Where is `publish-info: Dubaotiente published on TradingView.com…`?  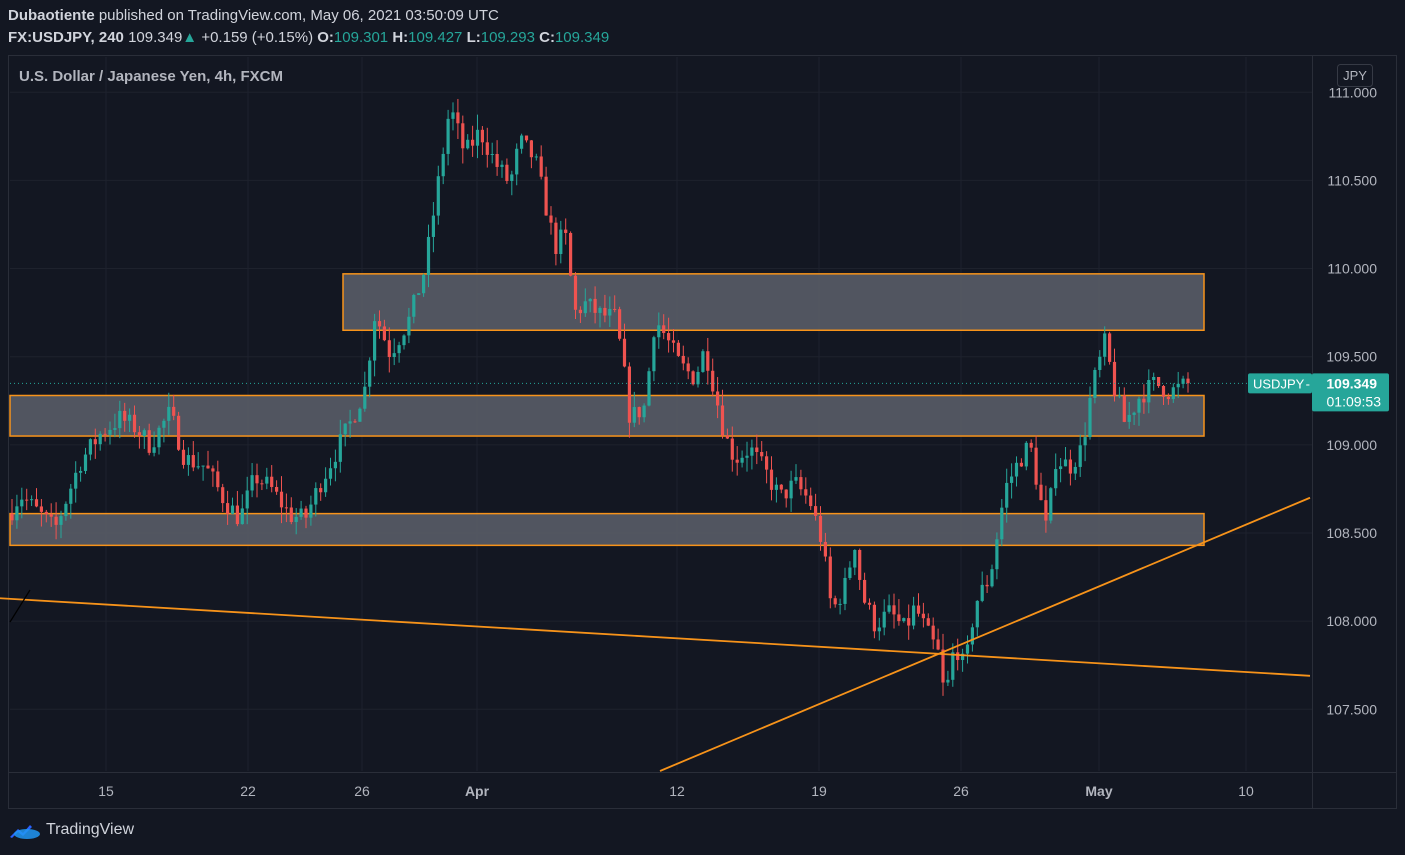
publish-info: Dubaotiente published on TradingView.com… is located at coordinates (253, 15).